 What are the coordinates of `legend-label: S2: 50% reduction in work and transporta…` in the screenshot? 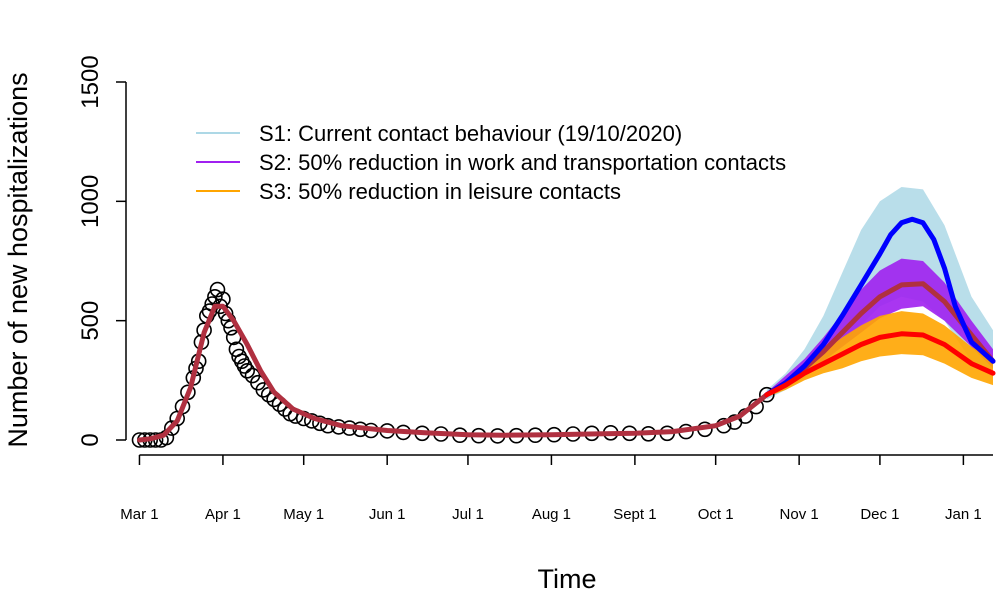 It's located at (522, 162).